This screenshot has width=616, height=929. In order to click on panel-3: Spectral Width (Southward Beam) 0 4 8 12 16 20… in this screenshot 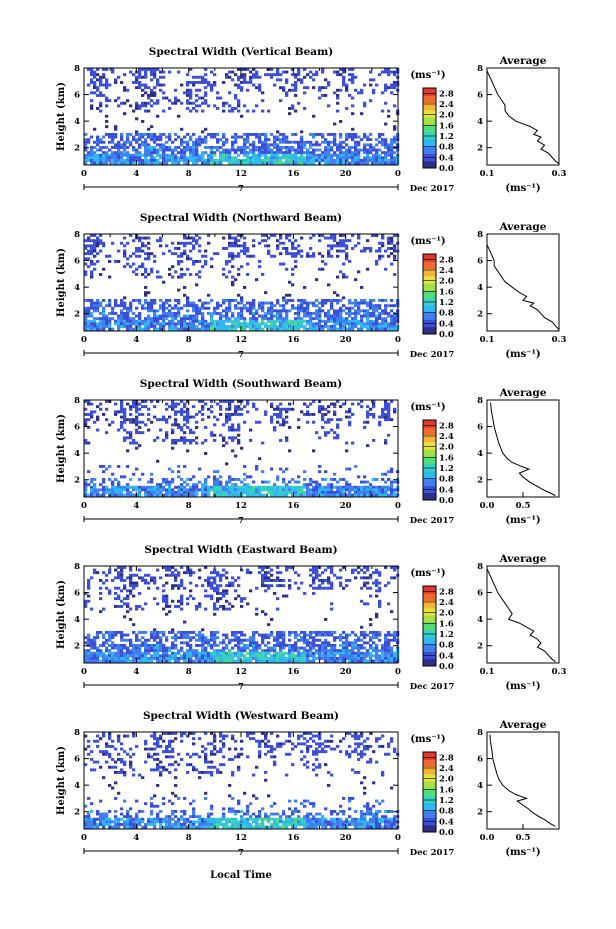, I will do `click(308, 452)`.